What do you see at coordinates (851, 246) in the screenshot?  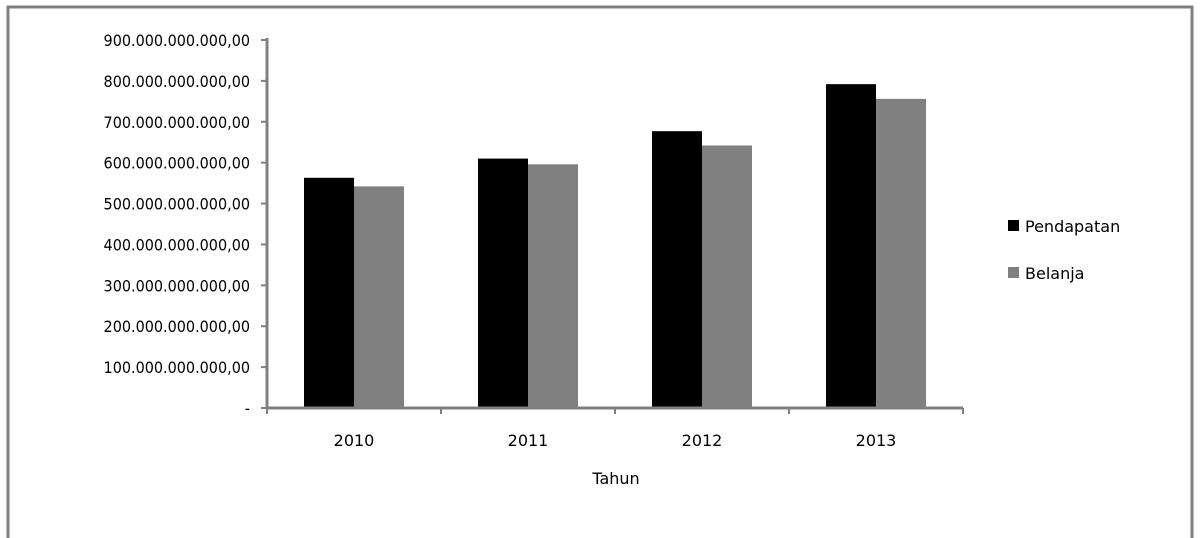 I see `bar-pendapatan-2013` at bounding box center [851, 246].